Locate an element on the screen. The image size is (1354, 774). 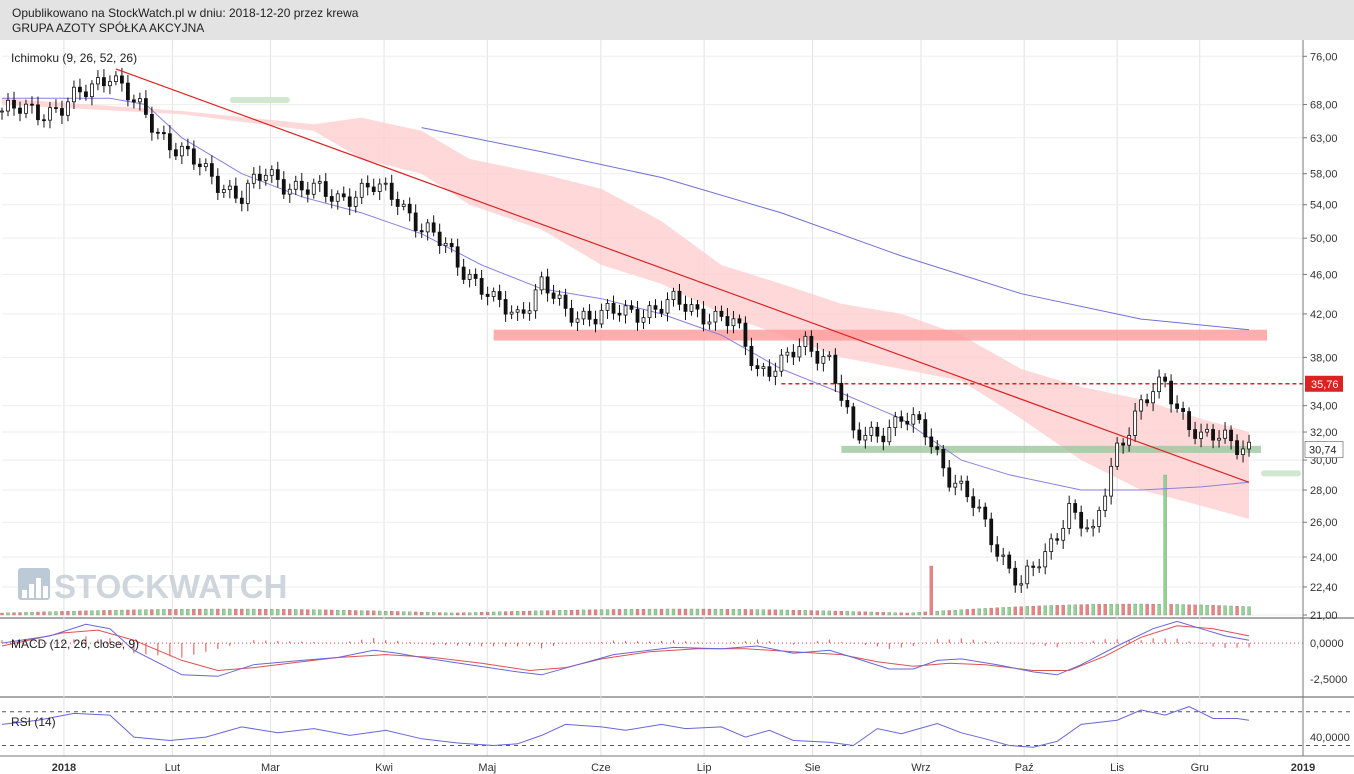
cloud-bullish-fragment is located at coordinates (259, 99).